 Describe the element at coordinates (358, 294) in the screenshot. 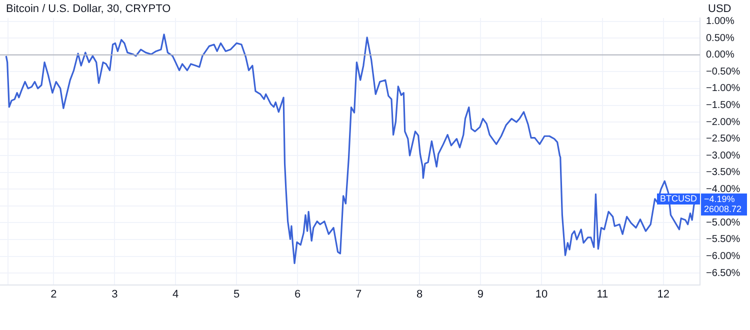

I see `x-tick-label: 7` at that location.